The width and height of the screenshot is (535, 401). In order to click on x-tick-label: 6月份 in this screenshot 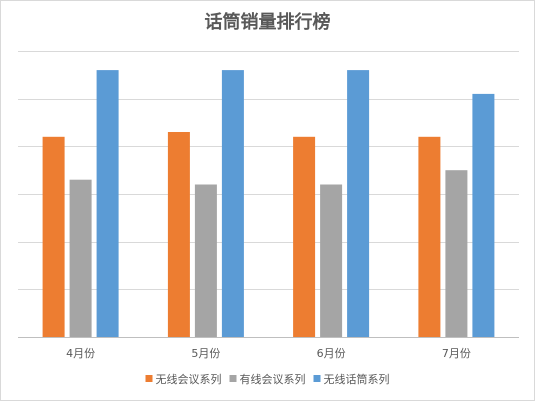, I will do `click(331, 353)`.